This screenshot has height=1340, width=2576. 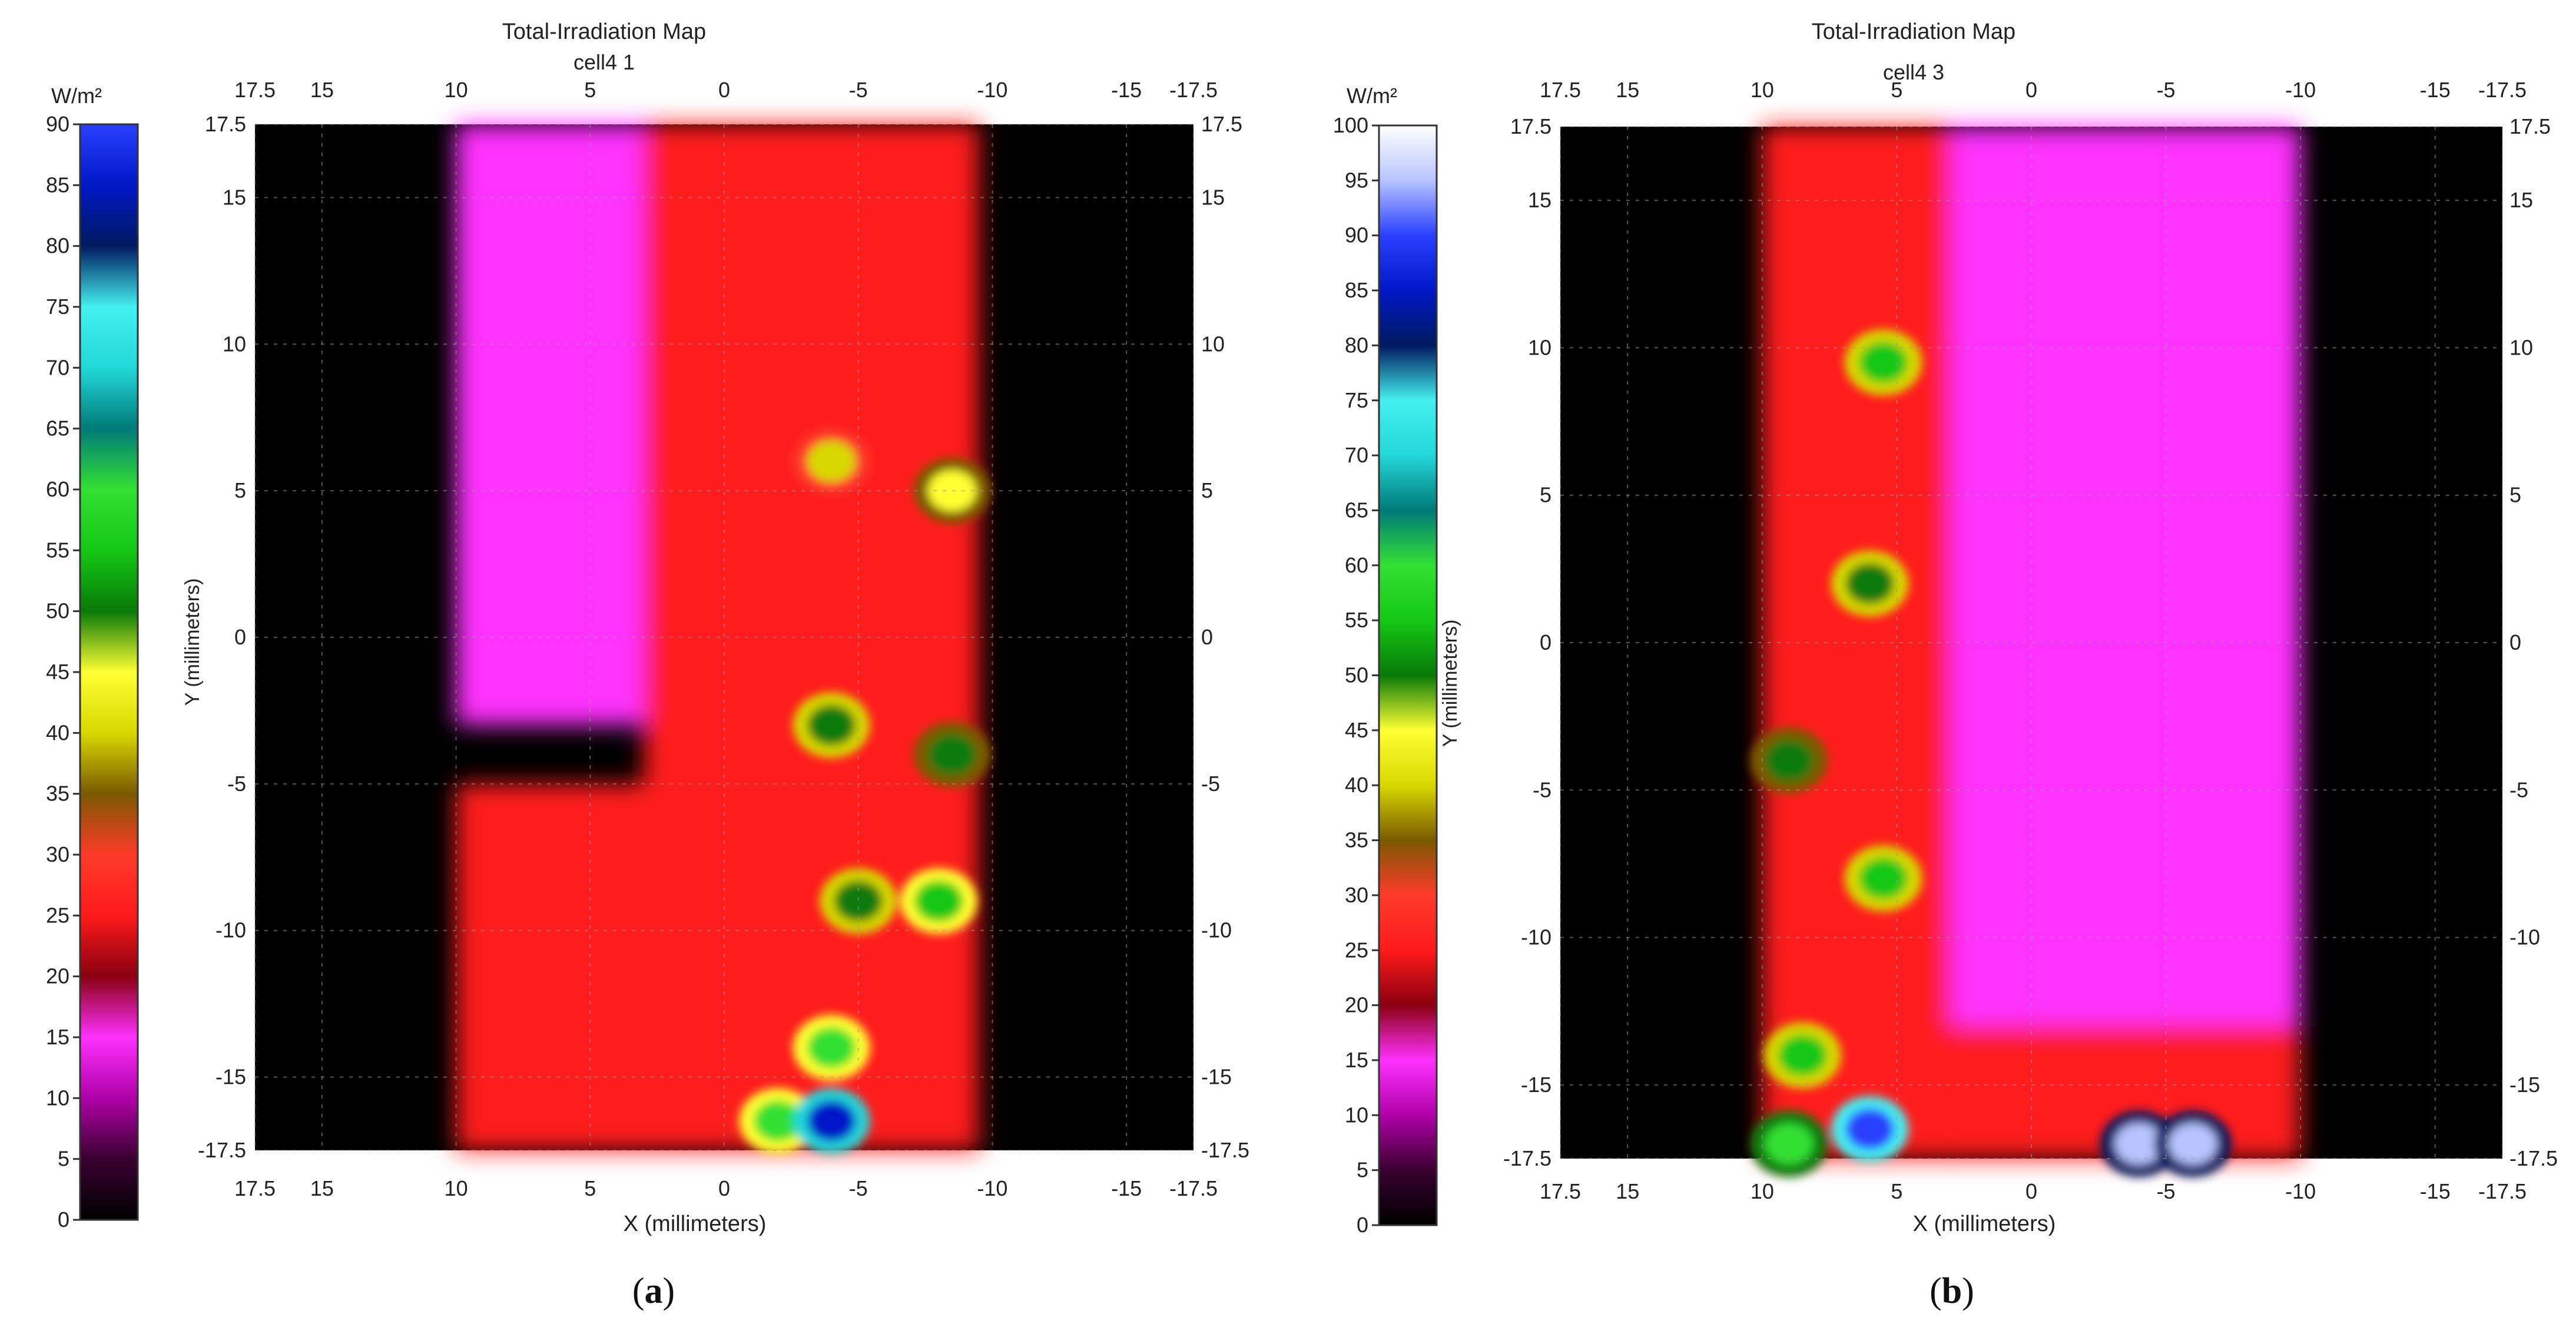 What do you see at coordinates (1225, 1150) in the screenshot?
I see `y-tick-right-a-8: -17.5` at bounding box center [1225, 1150].